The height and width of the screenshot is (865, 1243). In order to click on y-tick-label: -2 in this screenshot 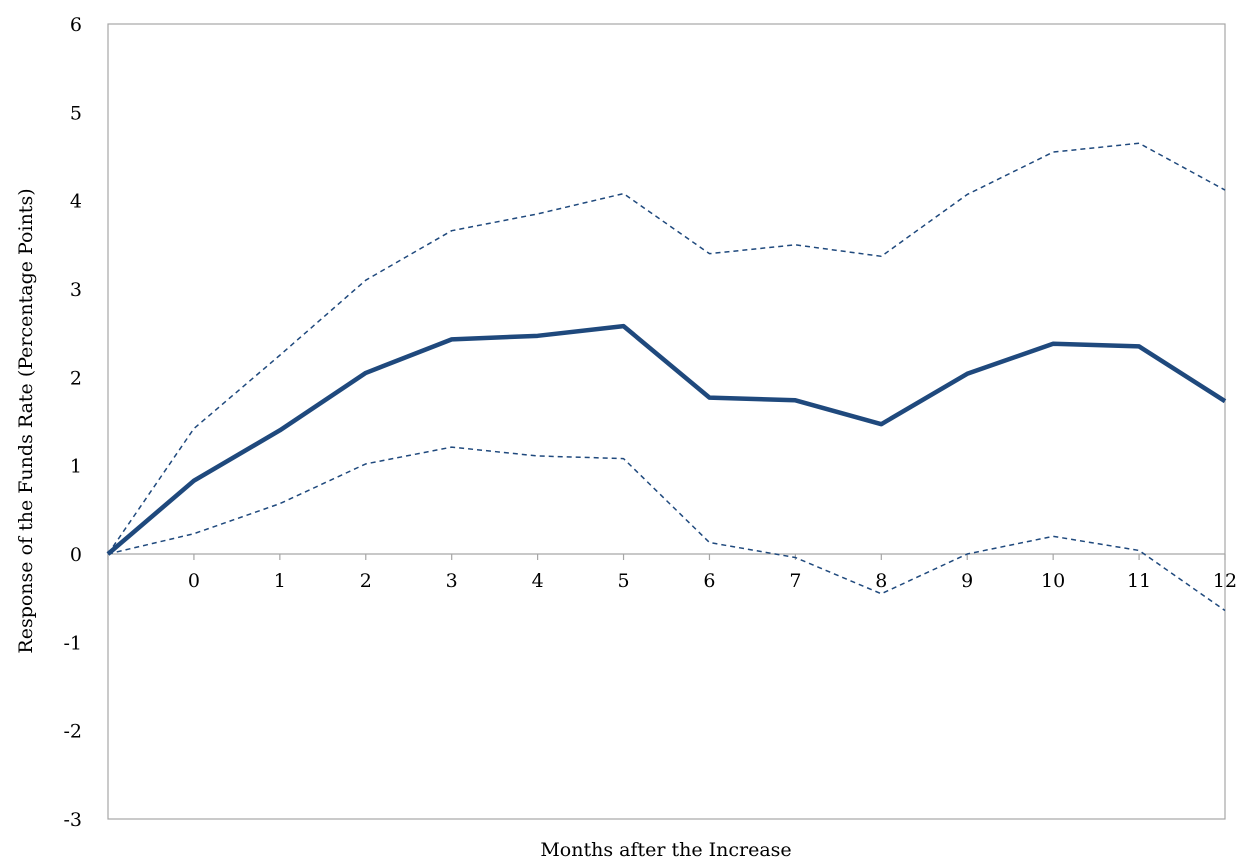, I will do `click(72, 732)`.